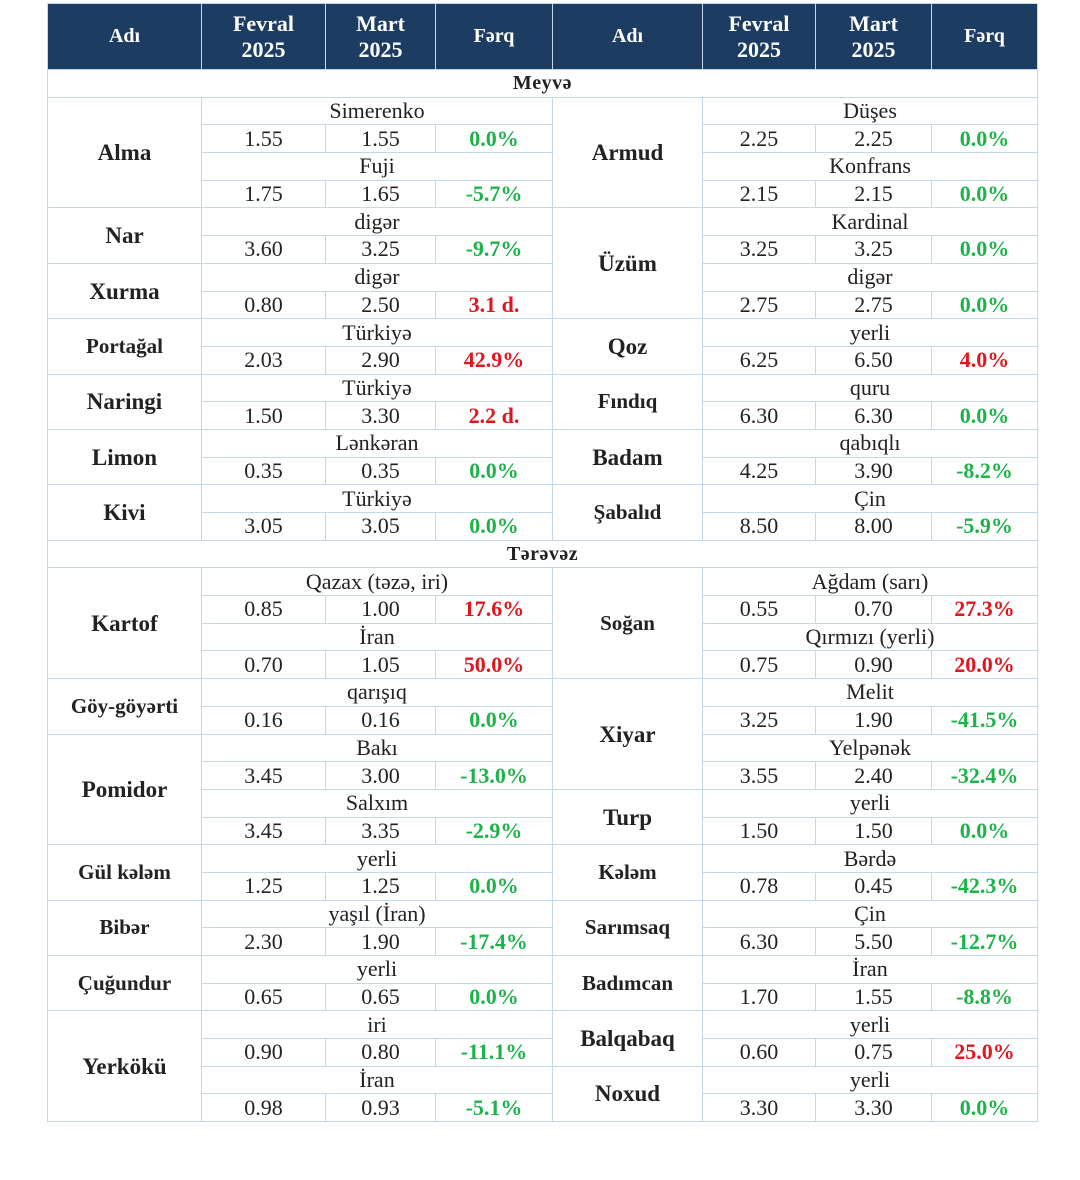 The image size is (1080, 1180). Describe the element at coordinates (380, 609) in the screenshot. I see `price-mar: 1.00` at that location.